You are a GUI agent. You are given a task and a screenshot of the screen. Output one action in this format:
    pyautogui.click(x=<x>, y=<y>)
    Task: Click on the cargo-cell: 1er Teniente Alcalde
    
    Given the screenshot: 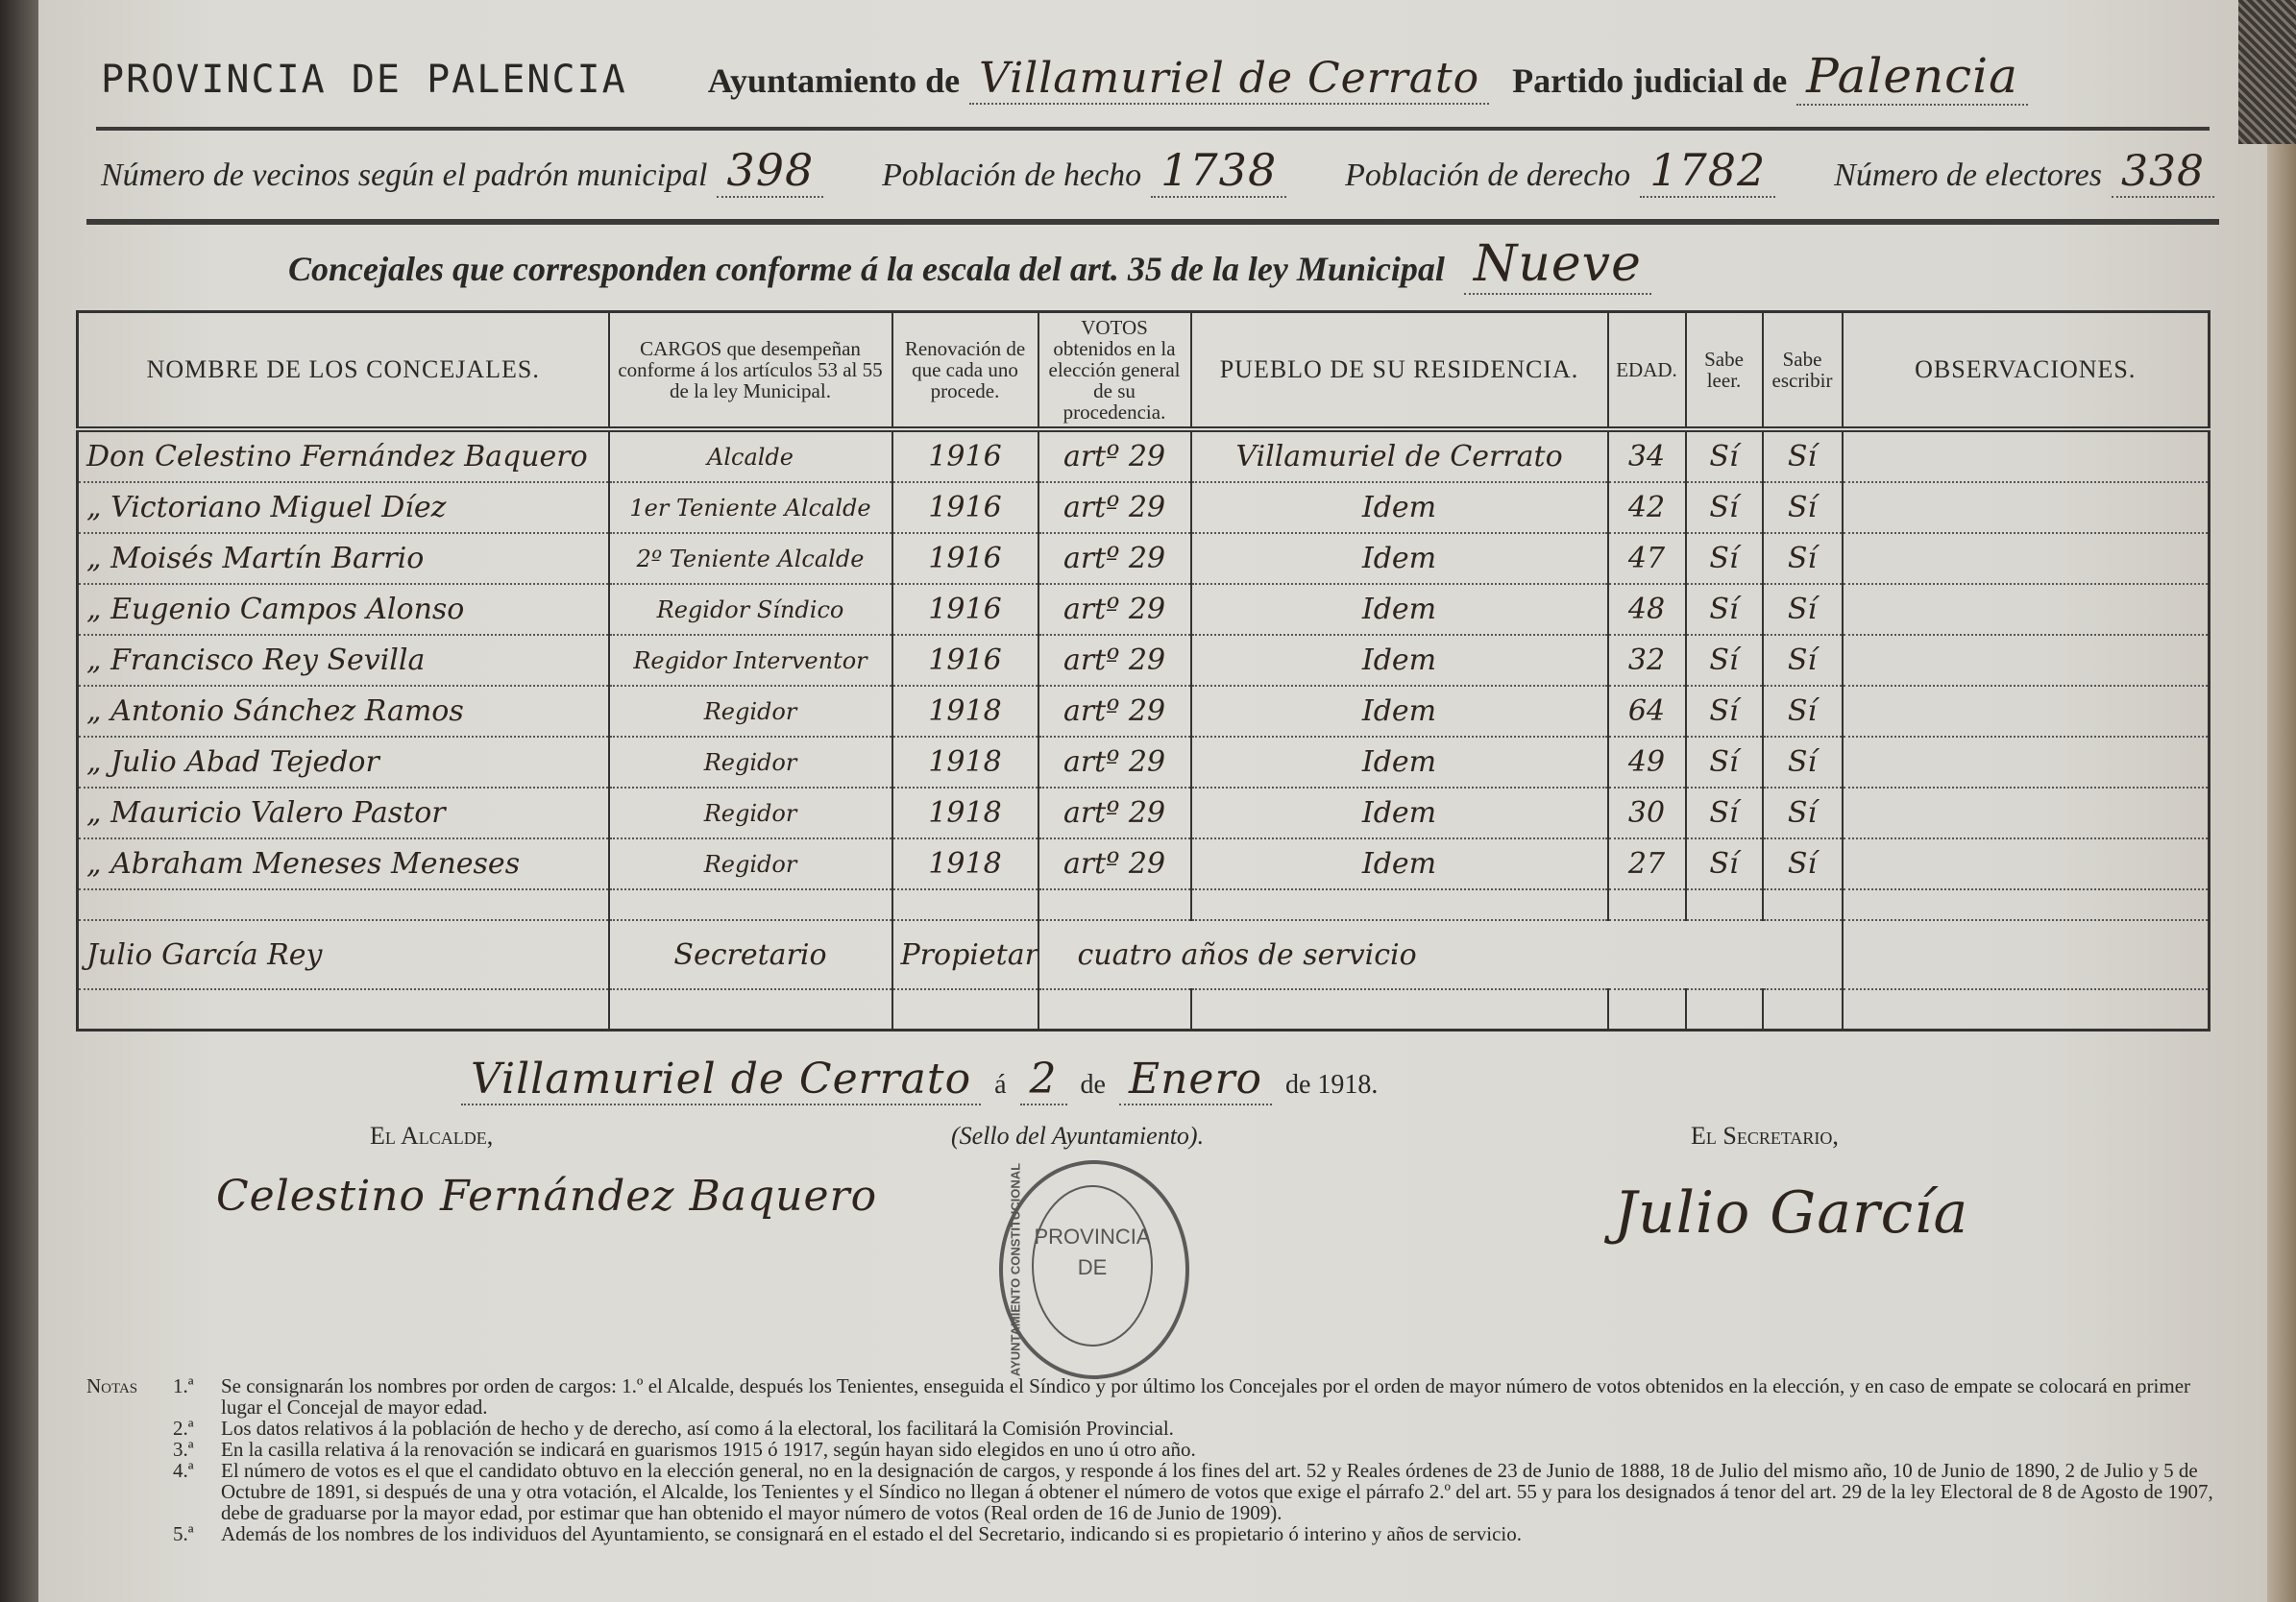 What is the action you would take?
    pyautogui.click(x=750, y=508)
    